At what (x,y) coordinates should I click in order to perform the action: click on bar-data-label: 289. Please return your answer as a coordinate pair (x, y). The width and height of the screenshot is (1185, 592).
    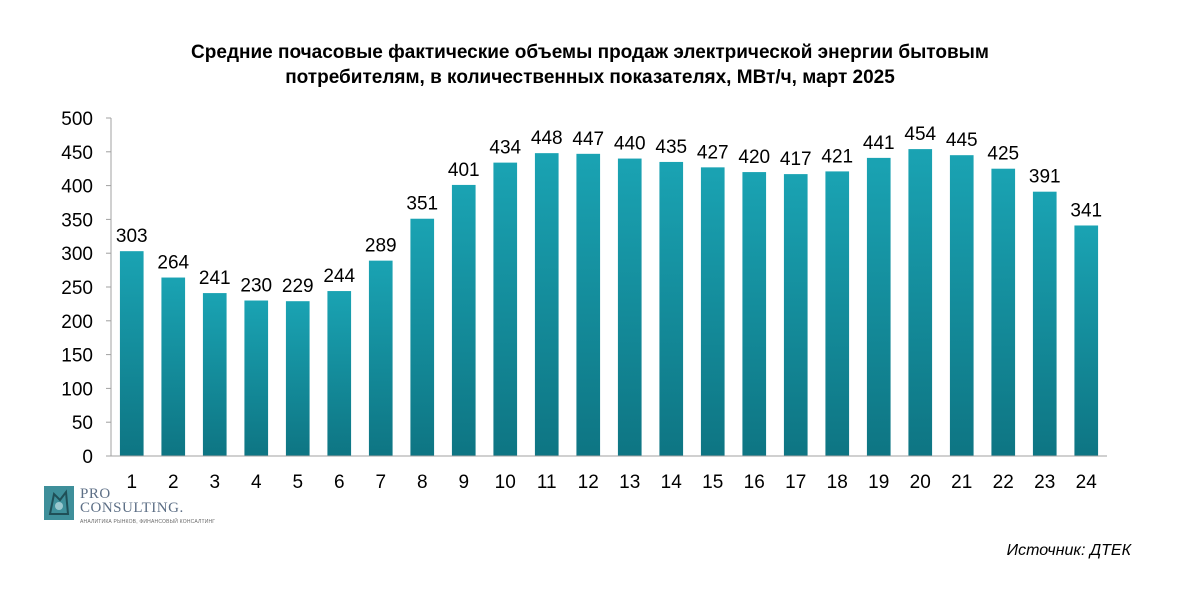
    Looking at the image, I should click on (381, 246).